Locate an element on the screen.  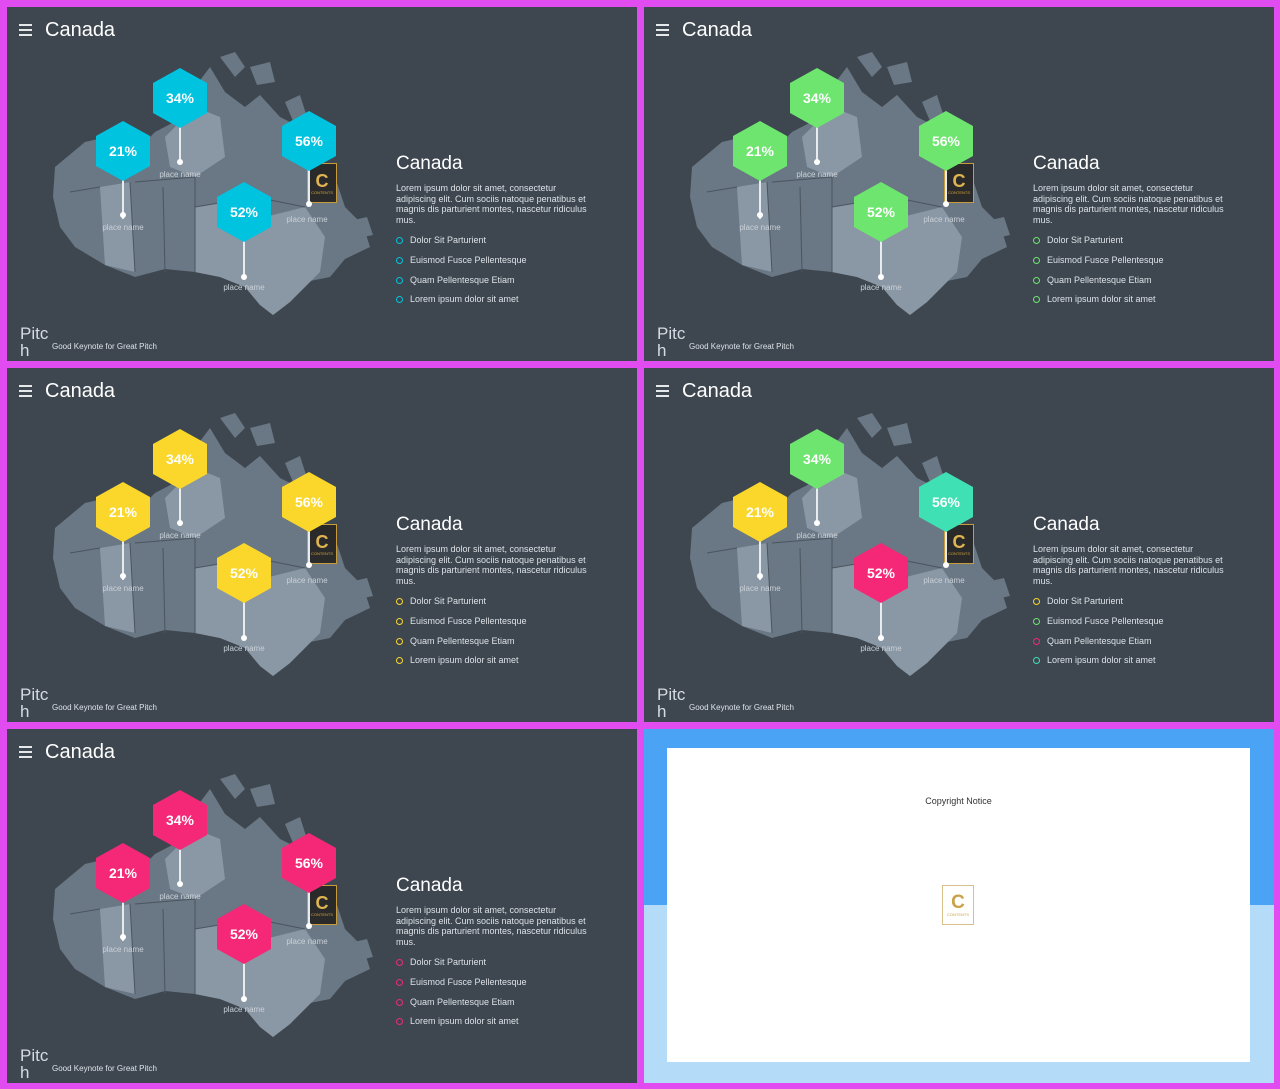
copyright-panel: Copyright Notice C CONTENTS is located at coordinates (958, 905).